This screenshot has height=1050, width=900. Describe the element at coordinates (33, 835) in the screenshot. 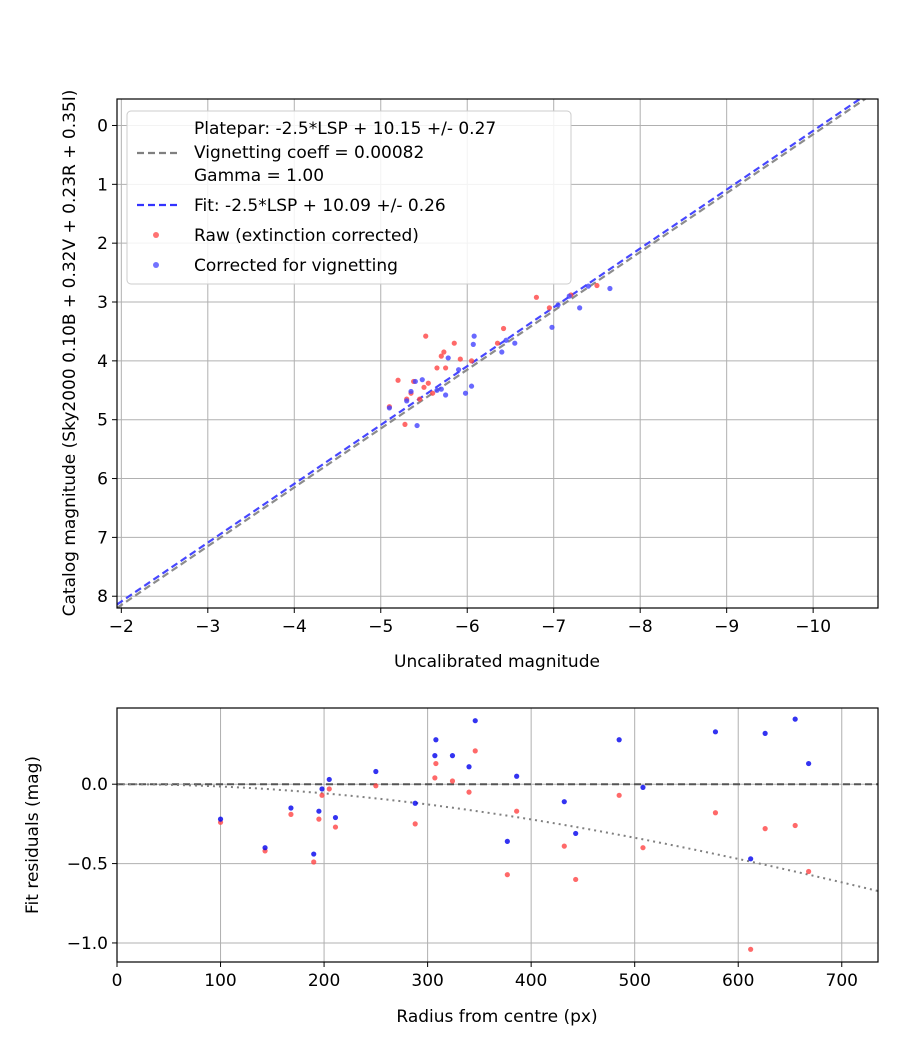

I see `bottom-y-axis-label: Fit residuals (mag)` at that location.